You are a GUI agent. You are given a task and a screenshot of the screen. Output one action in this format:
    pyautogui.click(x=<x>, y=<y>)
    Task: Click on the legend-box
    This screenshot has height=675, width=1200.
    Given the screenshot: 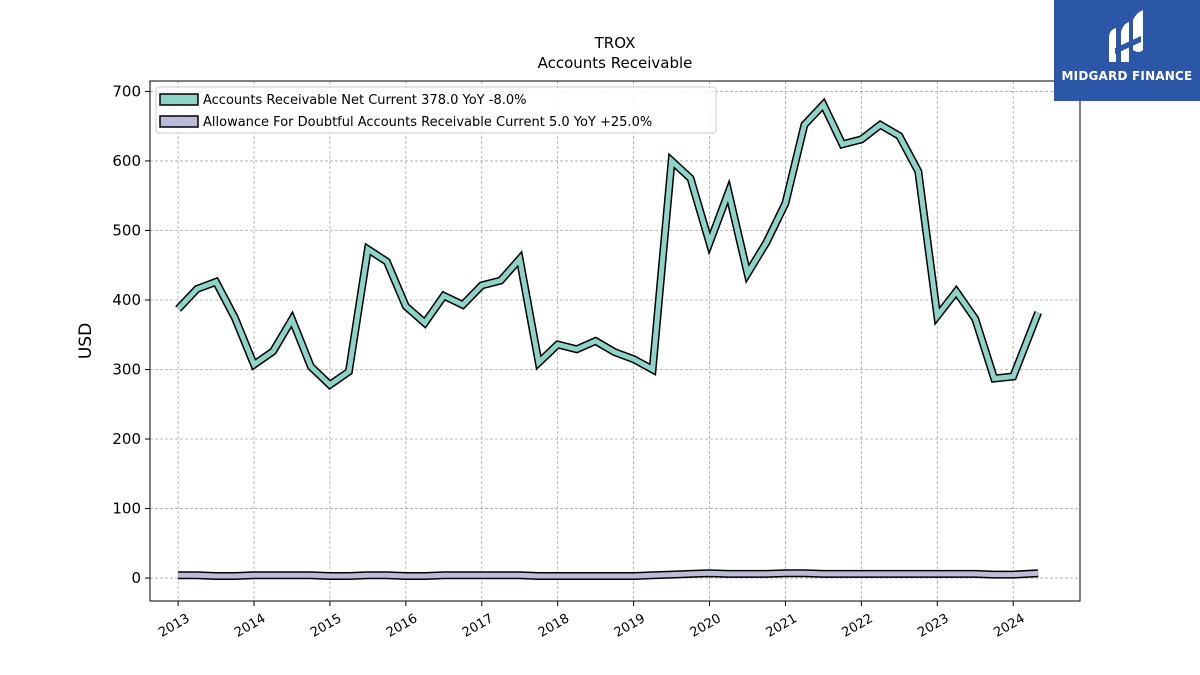 What is the action you would take?
    pyautogui.click(x=436, y=110)
    